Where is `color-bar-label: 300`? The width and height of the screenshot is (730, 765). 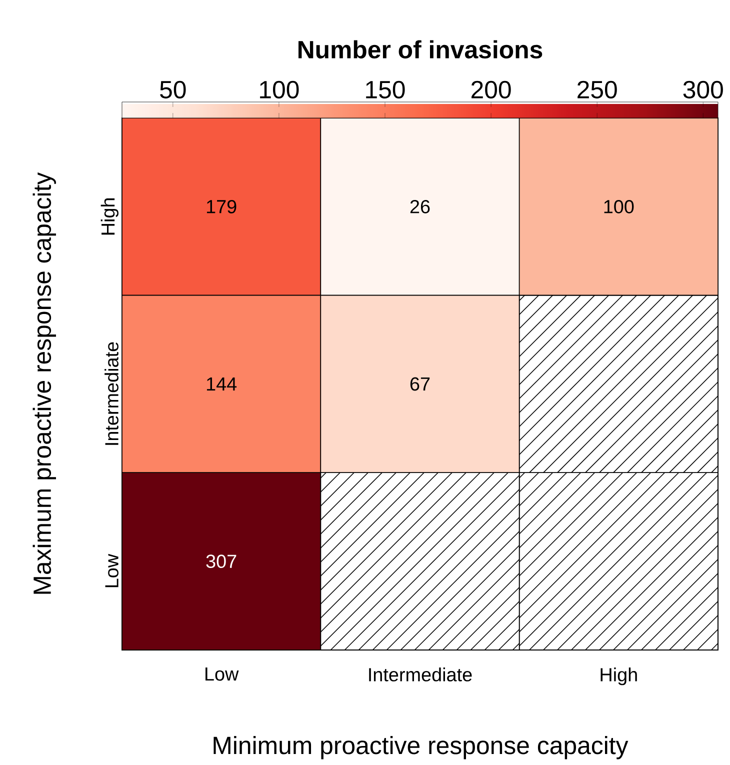
color-bar-label: 300 is located at coordinates (703, 89).